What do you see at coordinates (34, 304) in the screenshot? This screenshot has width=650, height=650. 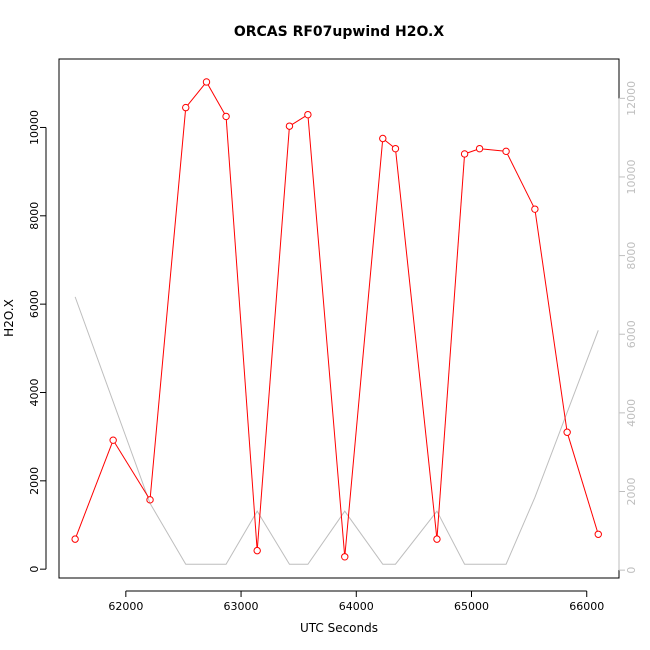 I see `y-tick-label: 6000` at bounding box center [34, 304].